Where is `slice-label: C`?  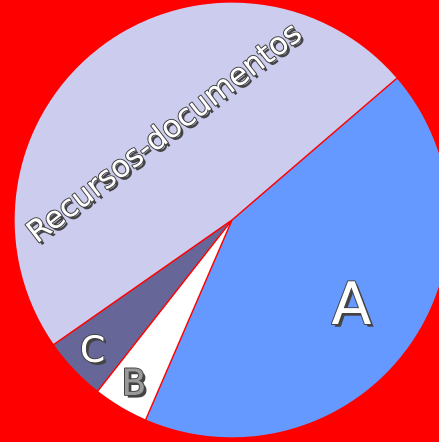 slice-label: C is located at coordinates (94, 350).